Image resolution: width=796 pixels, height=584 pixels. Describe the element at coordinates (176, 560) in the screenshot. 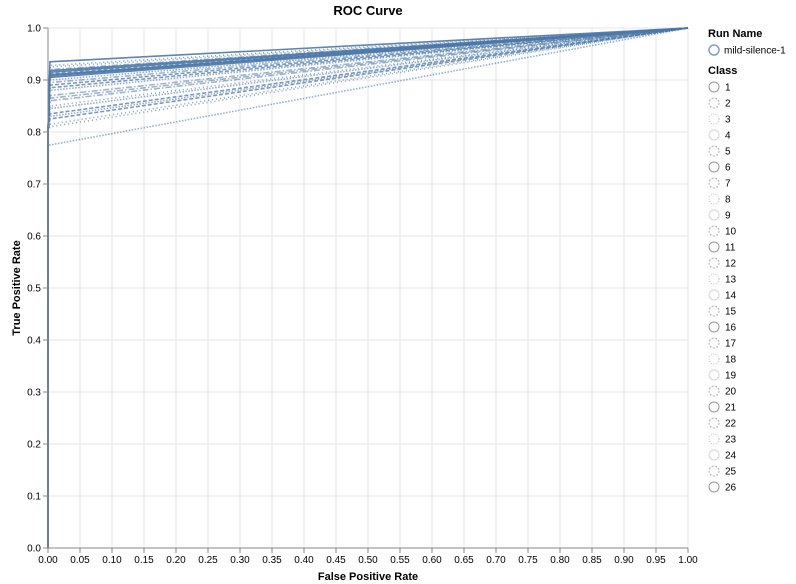

I see `x-tick-label: 0.20` at that location.